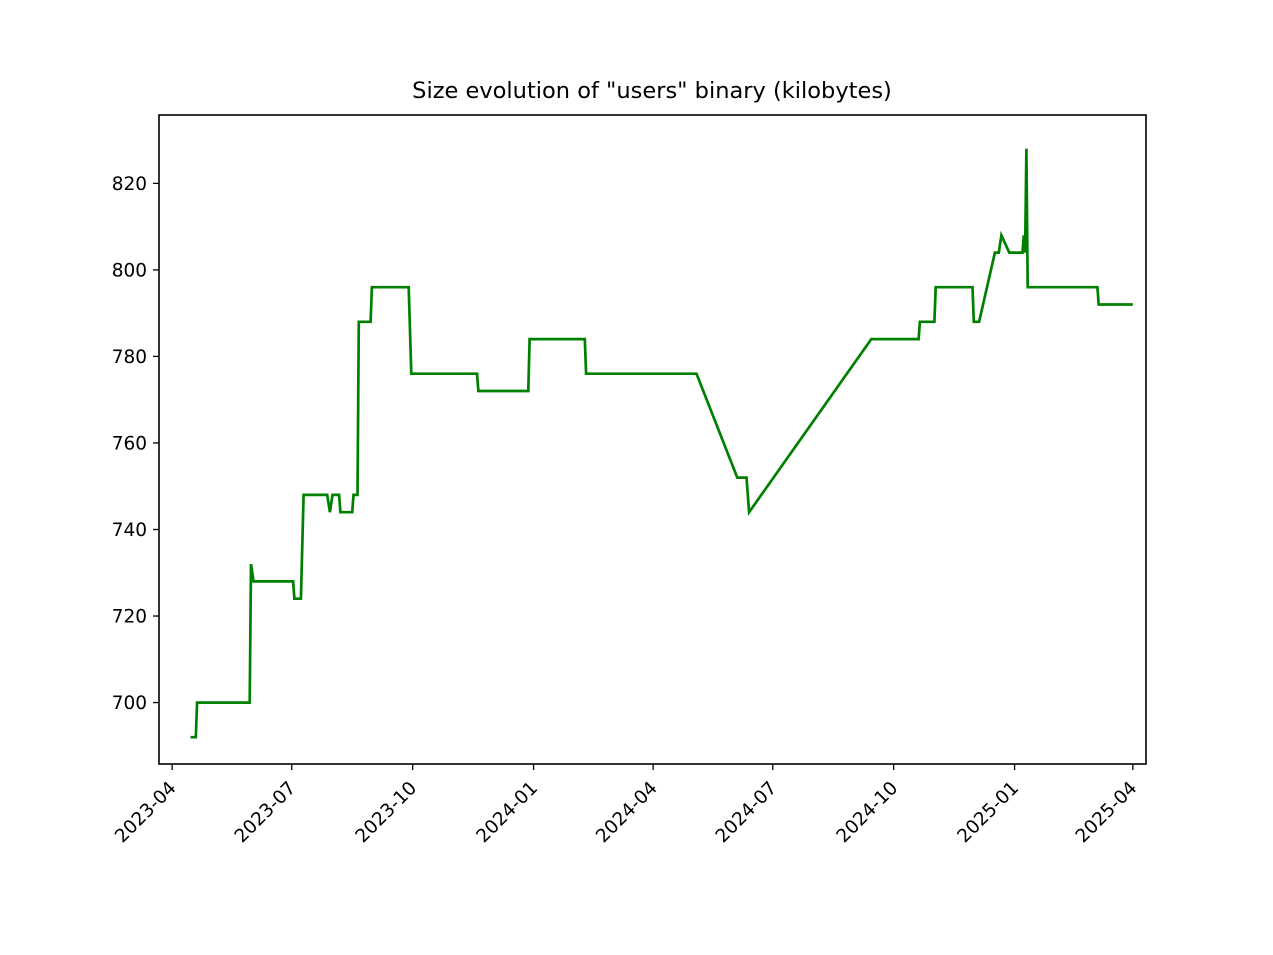 This screenshot has width=1273, height=955. I want to click on y-tick-label: 820, so click(129, 184).